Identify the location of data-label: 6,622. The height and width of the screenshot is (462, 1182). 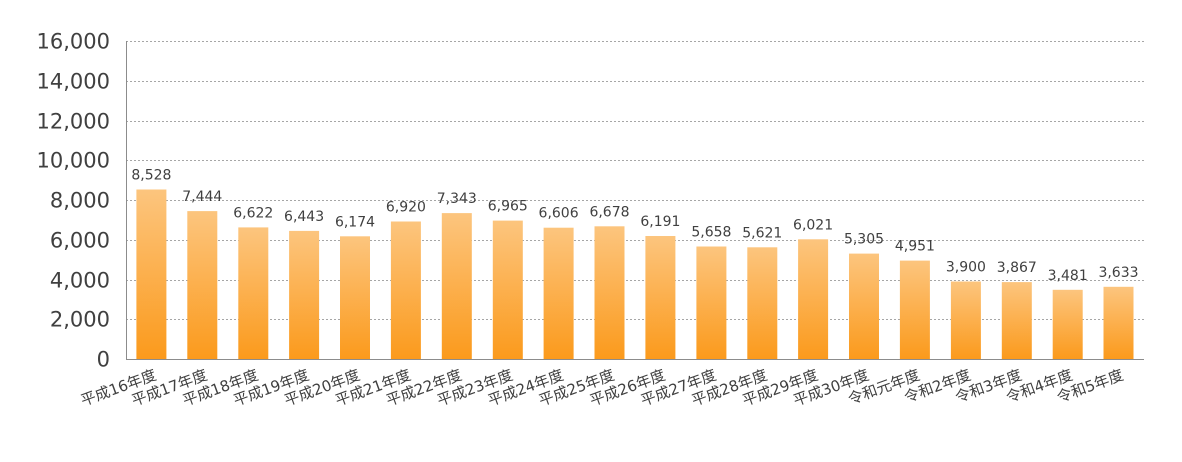
(253, 213).